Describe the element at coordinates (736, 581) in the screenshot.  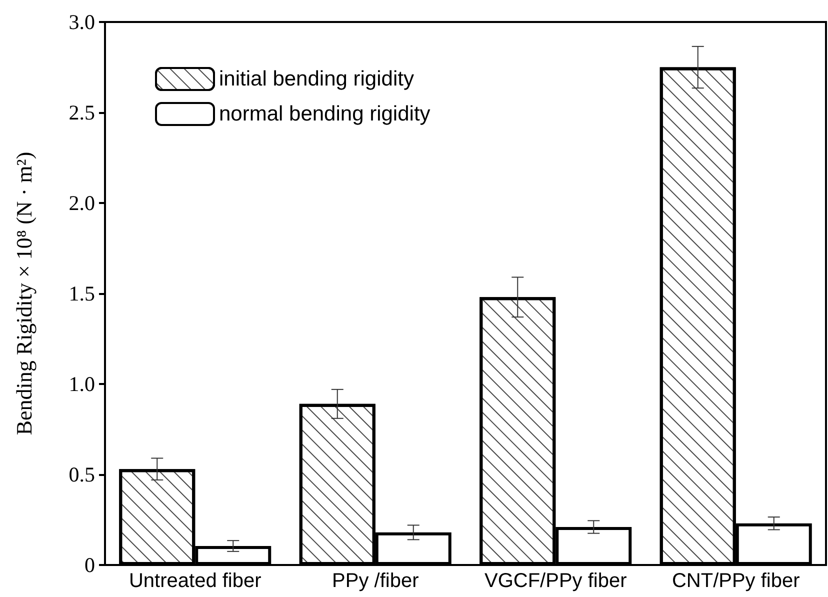
I see `x-tick-label: CNT/PPy fiber` at that location.